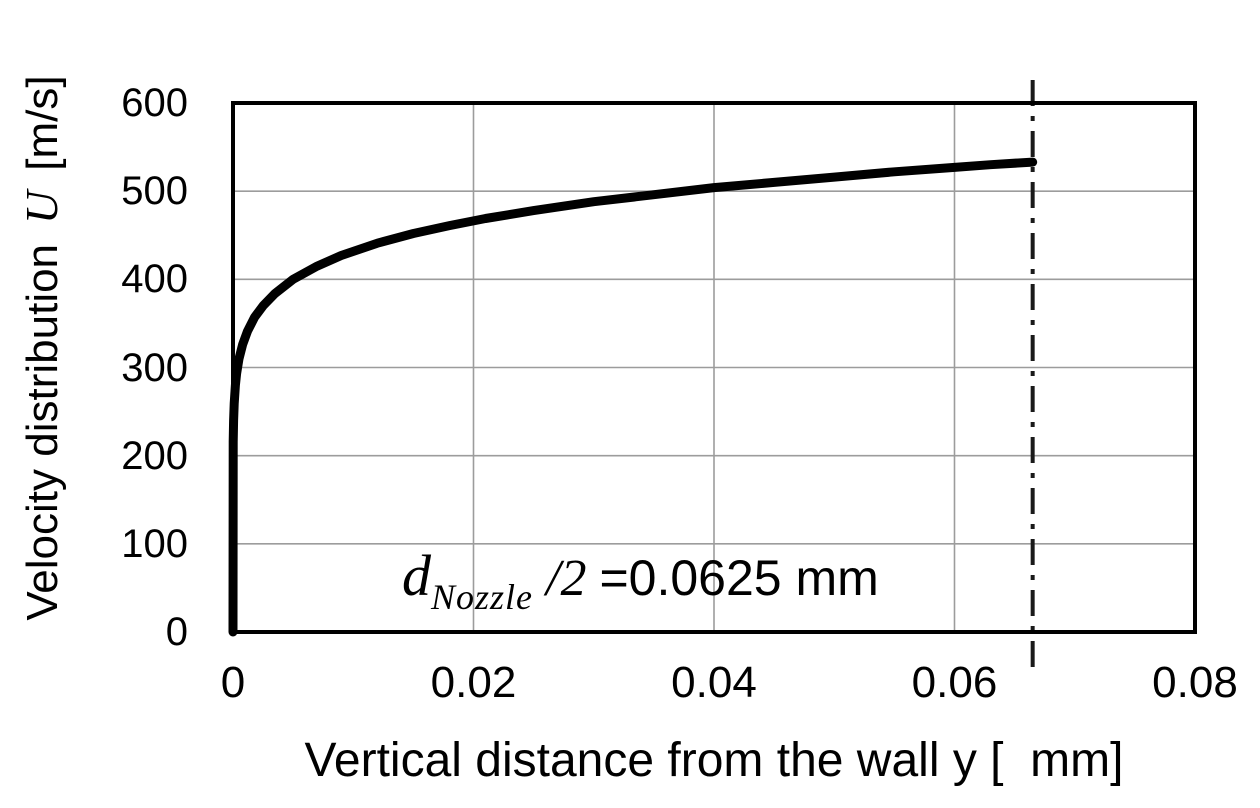 Image resolution: width=1260 pixels, height=808 pixels. Describe the element at coordinates (154, 279) in the screenshot. I see `y-tick-label: 400` at that location.